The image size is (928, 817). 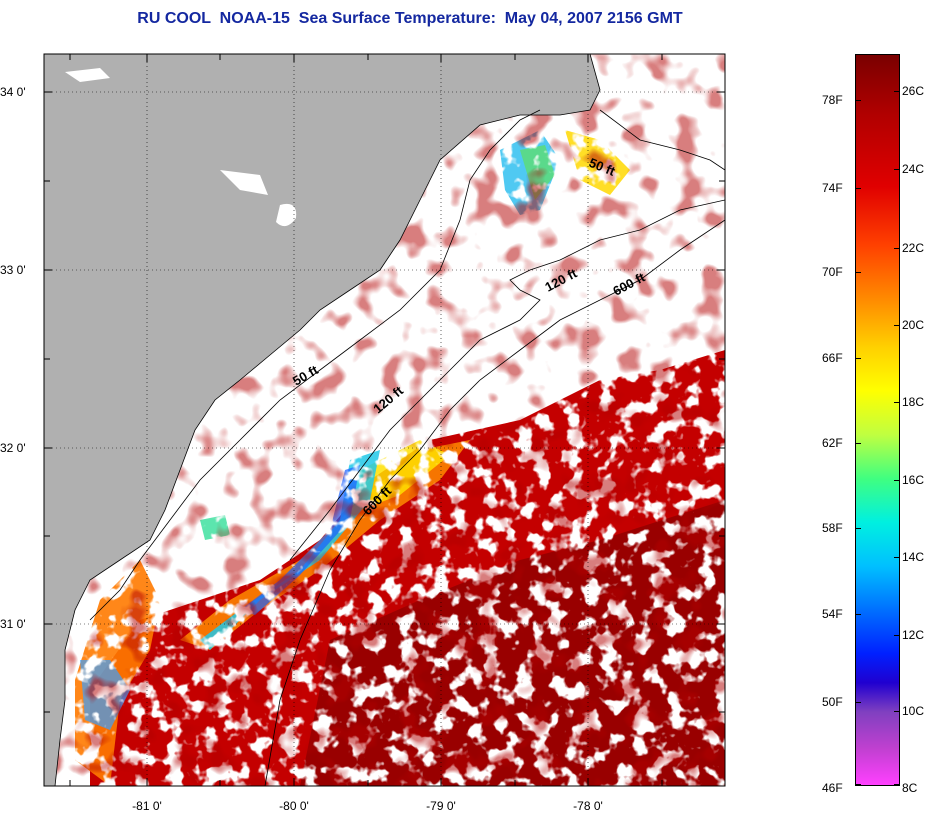 What do you see at coordinates (147, 806) in the screenshot?
I see `lon-label-81: -81 0'` at bounding box center [147, 806].